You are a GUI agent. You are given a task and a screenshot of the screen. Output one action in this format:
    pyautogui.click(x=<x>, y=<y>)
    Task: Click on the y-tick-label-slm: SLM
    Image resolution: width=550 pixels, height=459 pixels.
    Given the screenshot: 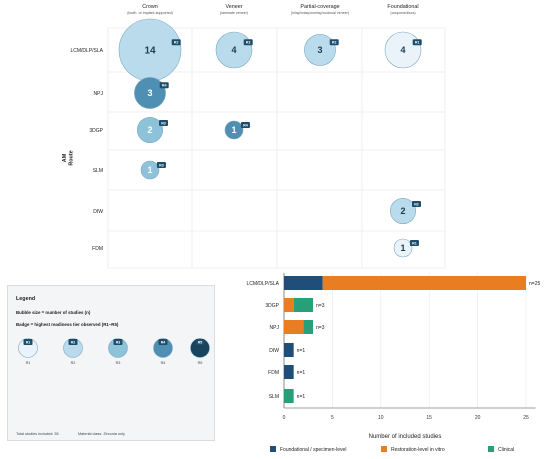 What is the action you would take?
    pyautogui.click(x=274, y=397)
    